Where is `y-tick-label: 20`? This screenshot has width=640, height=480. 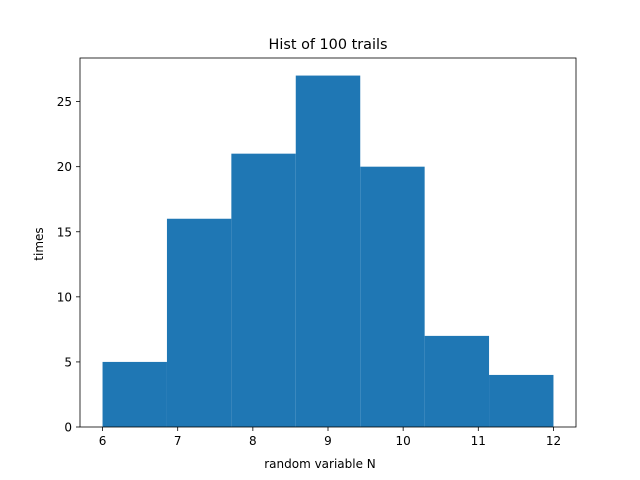
y-tick-label: 20 is located at coordinates (64, 167).